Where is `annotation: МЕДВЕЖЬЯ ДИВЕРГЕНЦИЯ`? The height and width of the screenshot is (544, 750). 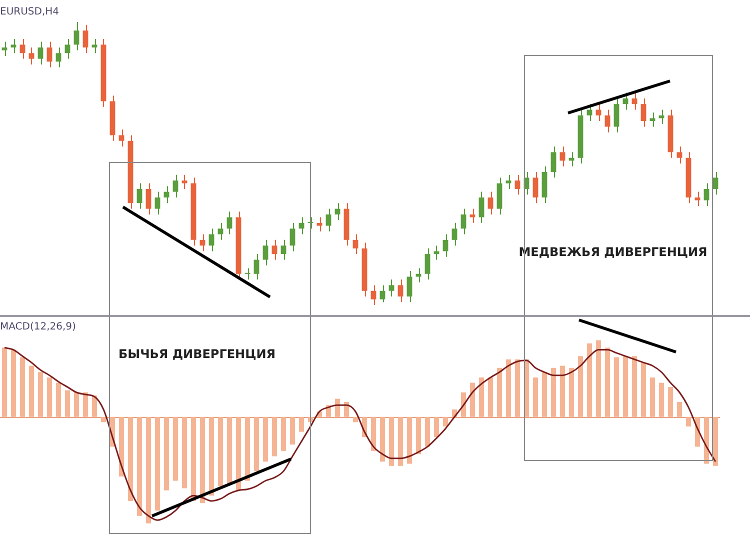 annotation: МЕДВЕЖЬЯ ДИВЕРГЕНЦИЯ is located at coordinates (613, 252).